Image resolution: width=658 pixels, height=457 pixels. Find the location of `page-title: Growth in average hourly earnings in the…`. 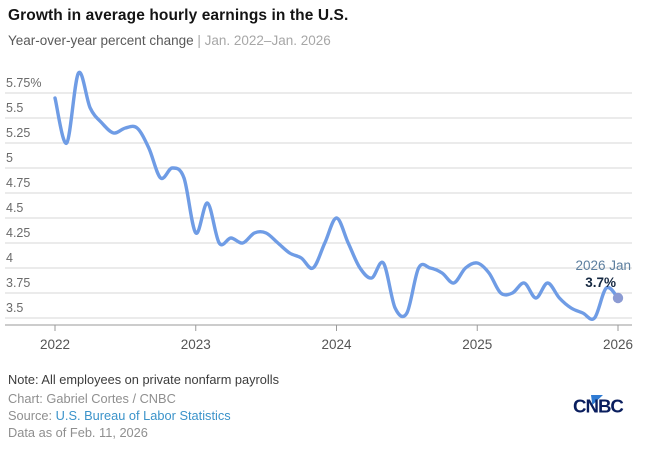

page-title: Growth in average hourly earnings in the… is located at coordinates (178, 15).